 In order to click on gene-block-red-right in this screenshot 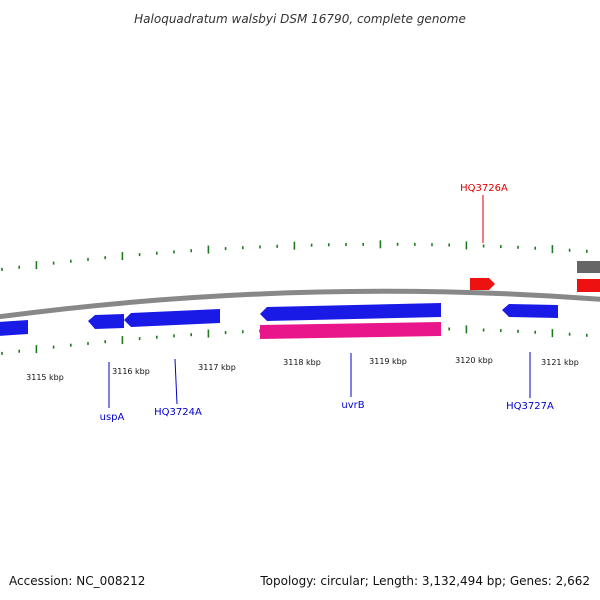, I will do `click(588, 285)`.